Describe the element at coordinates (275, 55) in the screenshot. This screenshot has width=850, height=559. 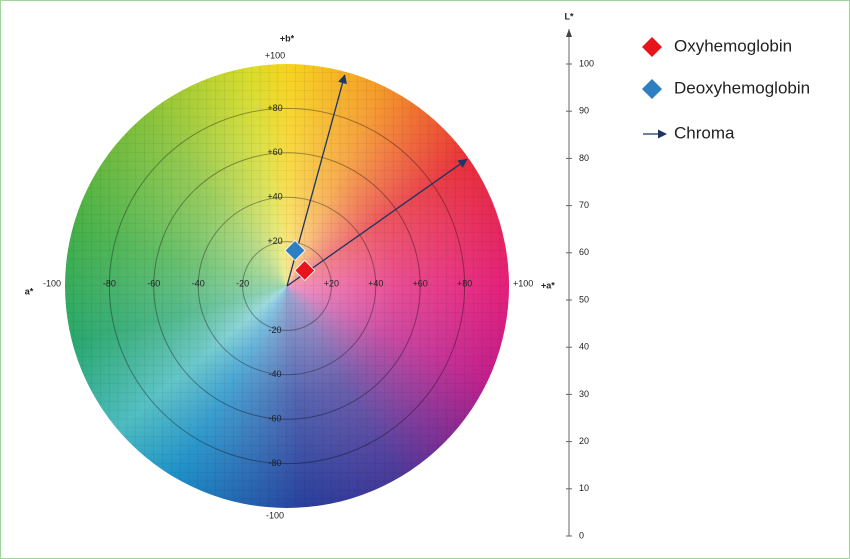
I see `y-tick-label: +100` at that location.